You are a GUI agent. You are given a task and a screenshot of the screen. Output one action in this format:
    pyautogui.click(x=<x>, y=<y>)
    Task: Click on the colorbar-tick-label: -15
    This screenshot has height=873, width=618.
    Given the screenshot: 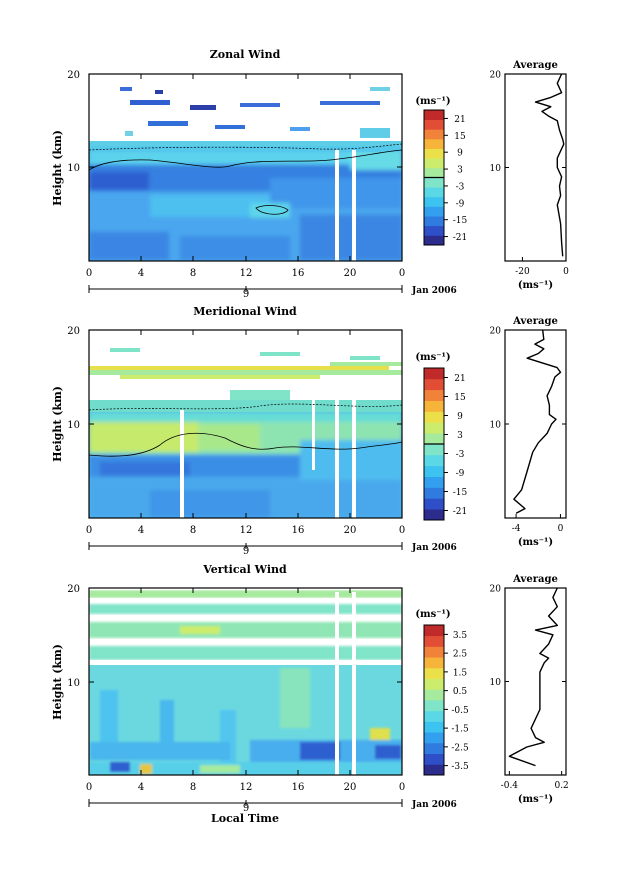 What is the action you would take?
    pyautogui.click(x=460, y=221)
    